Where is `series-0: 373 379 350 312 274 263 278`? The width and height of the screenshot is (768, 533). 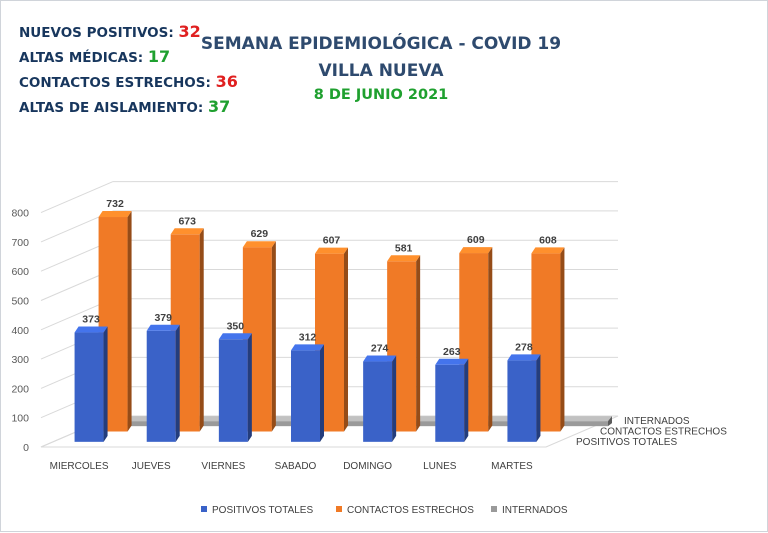 series-0: 373 379 350 312 274 263 278 is located at coordinates (307, 377).